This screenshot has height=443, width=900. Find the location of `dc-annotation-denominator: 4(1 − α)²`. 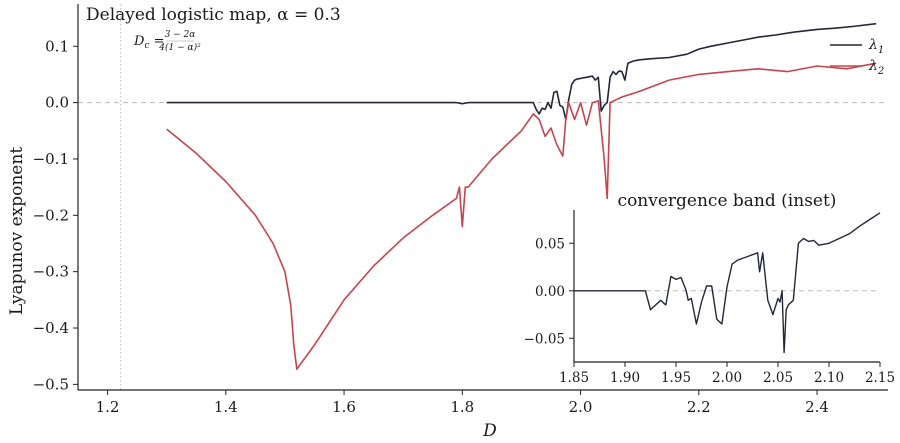

dc-annotation-denominator: 4(1 − α)² is located at coordinates (179, 47).